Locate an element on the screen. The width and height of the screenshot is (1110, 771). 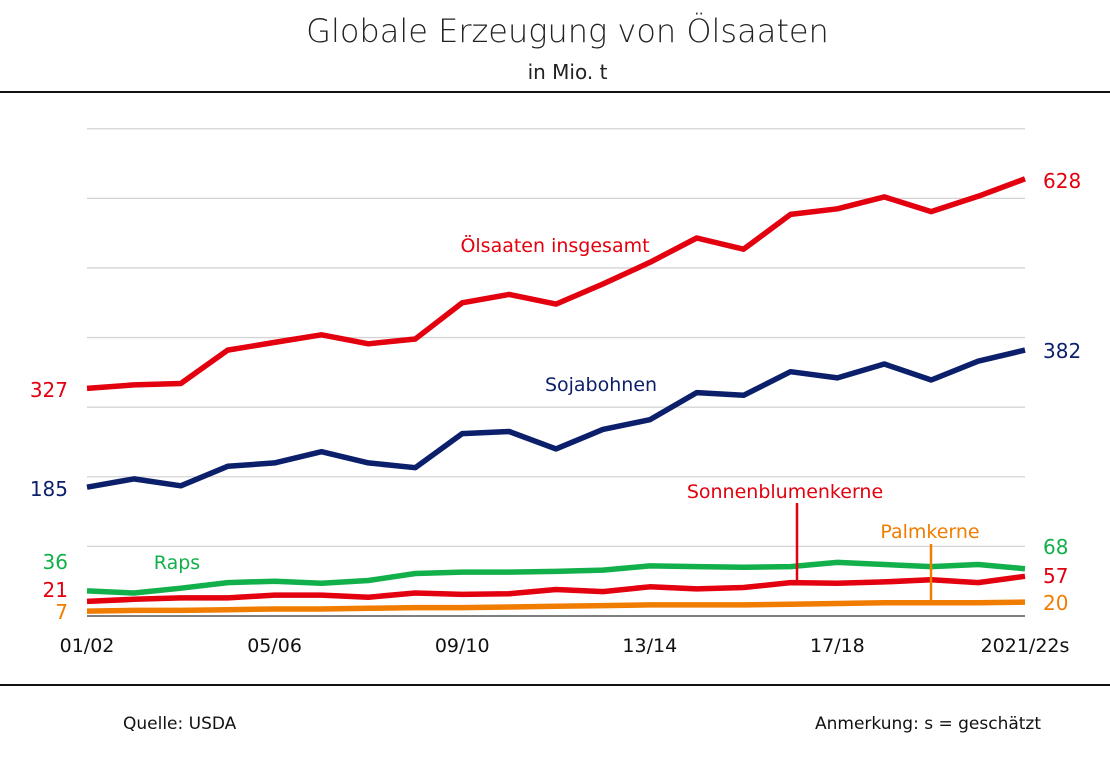
end-value-label: 68 is located at coordinates (1055, 547).